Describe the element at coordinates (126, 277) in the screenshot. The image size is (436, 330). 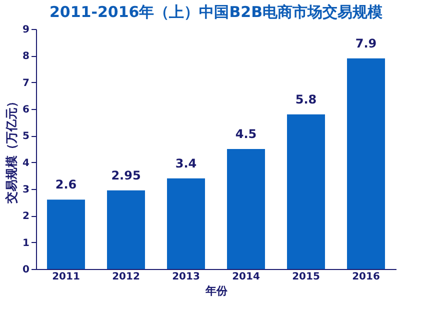
I see `x-tick-label: 2012` at that location.